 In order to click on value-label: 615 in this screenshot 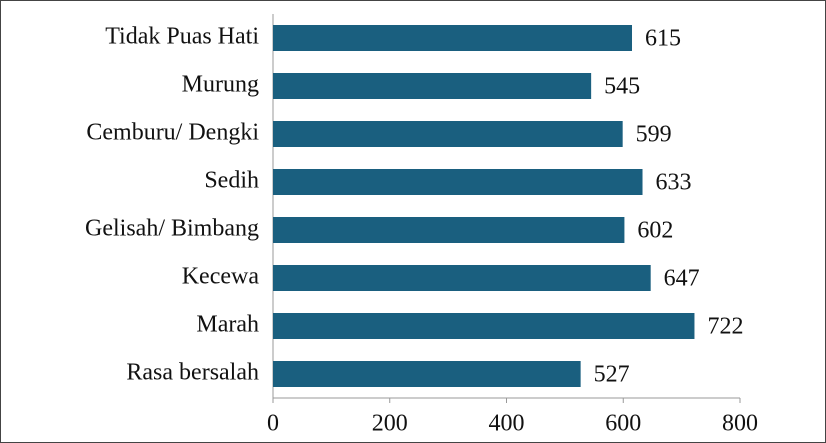, I will do `click(663, 39)`.